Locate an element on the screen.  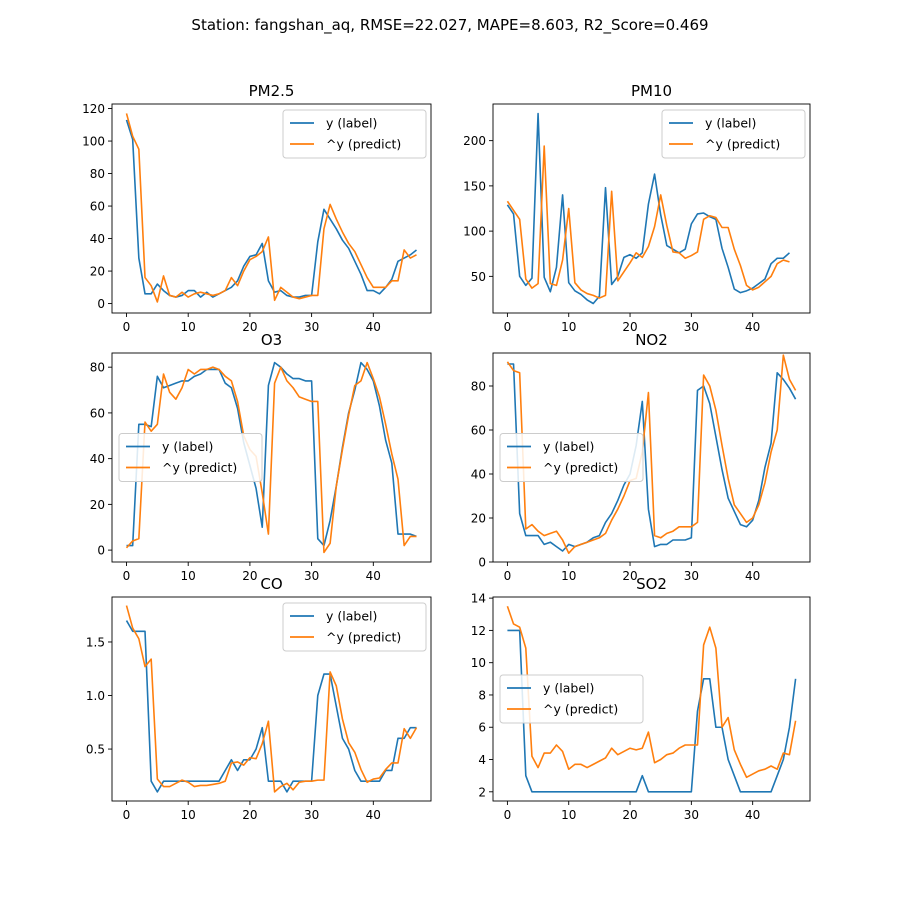
y-tick-label: 8 is located at coordinates (482, 695).